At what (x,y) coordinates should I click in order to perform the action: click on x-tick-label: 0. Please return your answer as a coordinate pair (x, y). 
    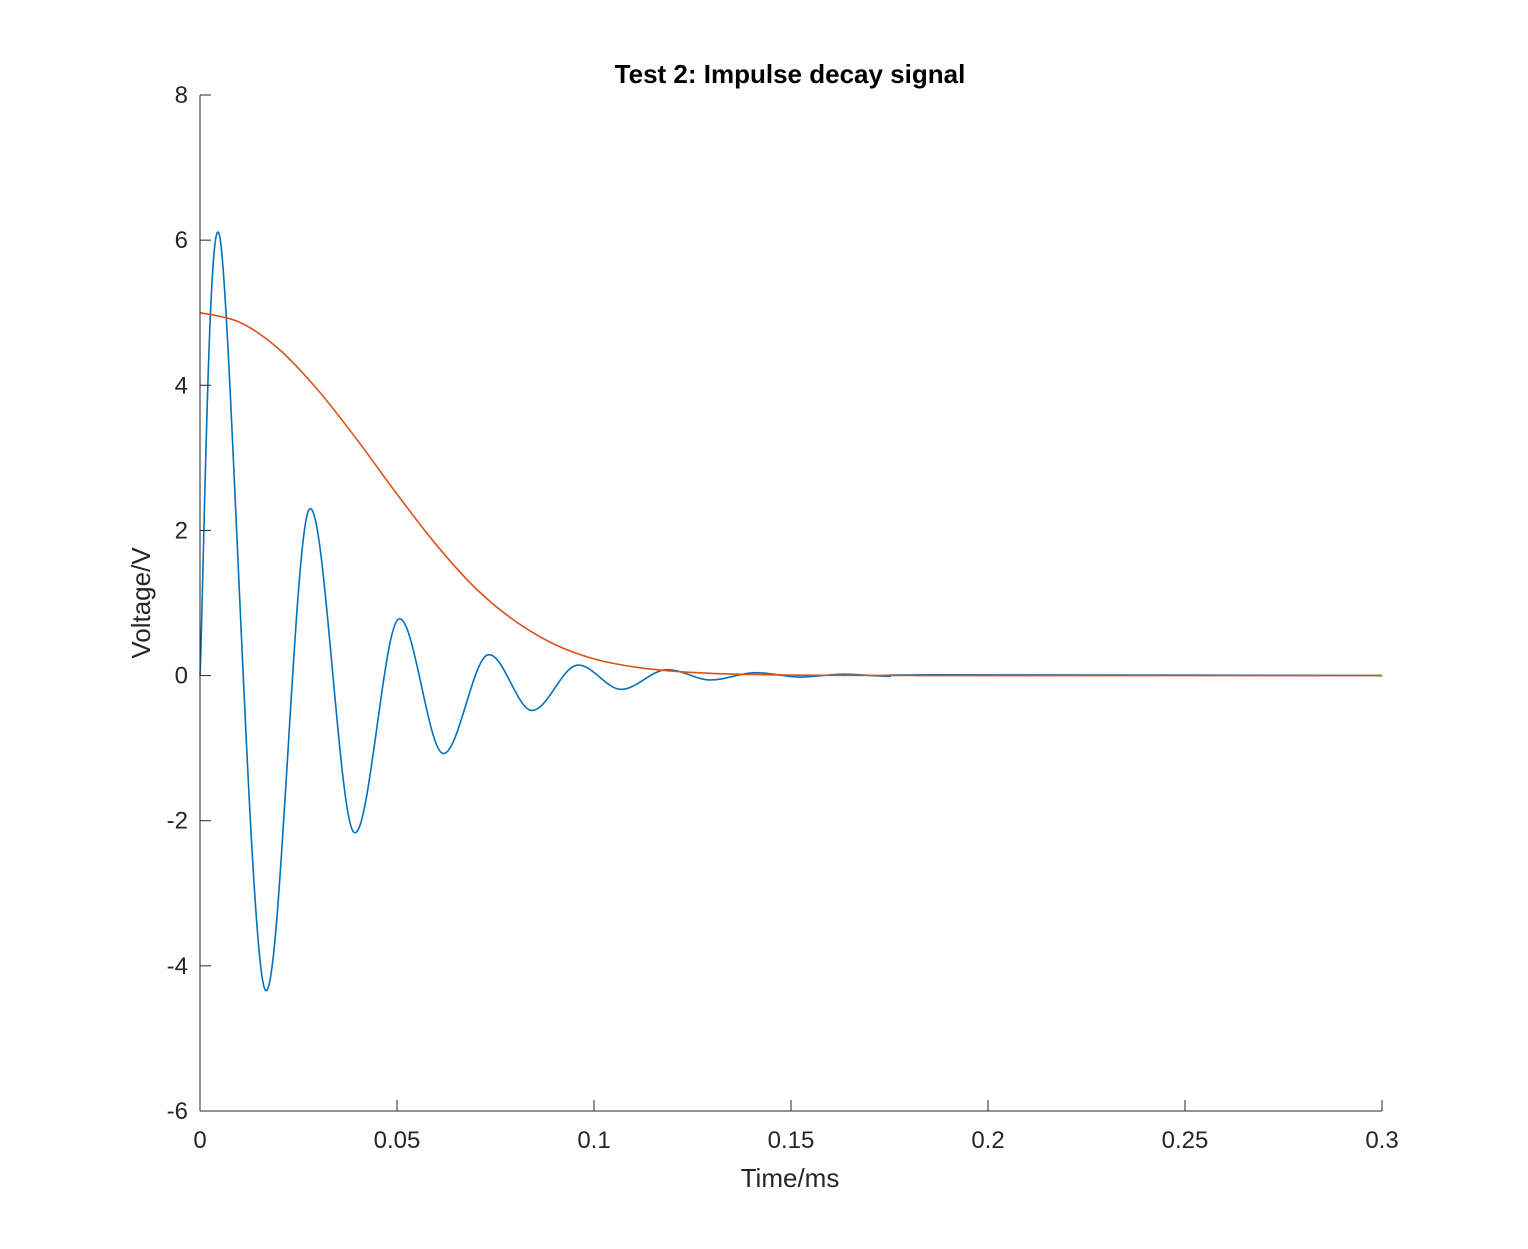
    Looking at the image, I should click on (199, 1140).